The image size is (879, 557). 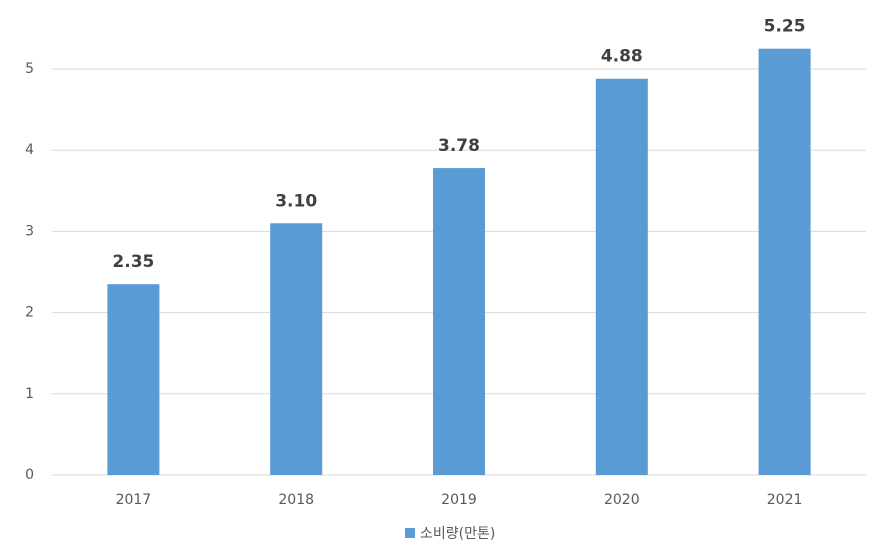 I want to click on x-tick-label: 2018, so click(x=296, y=500).